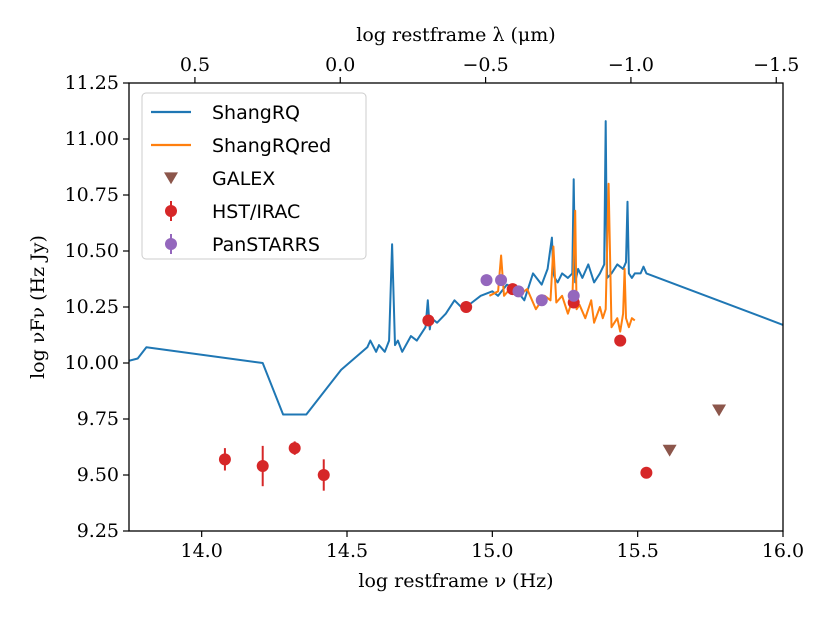  I want to click on y-axis-label: log νFν (Hz Jy), so click(38, 307).